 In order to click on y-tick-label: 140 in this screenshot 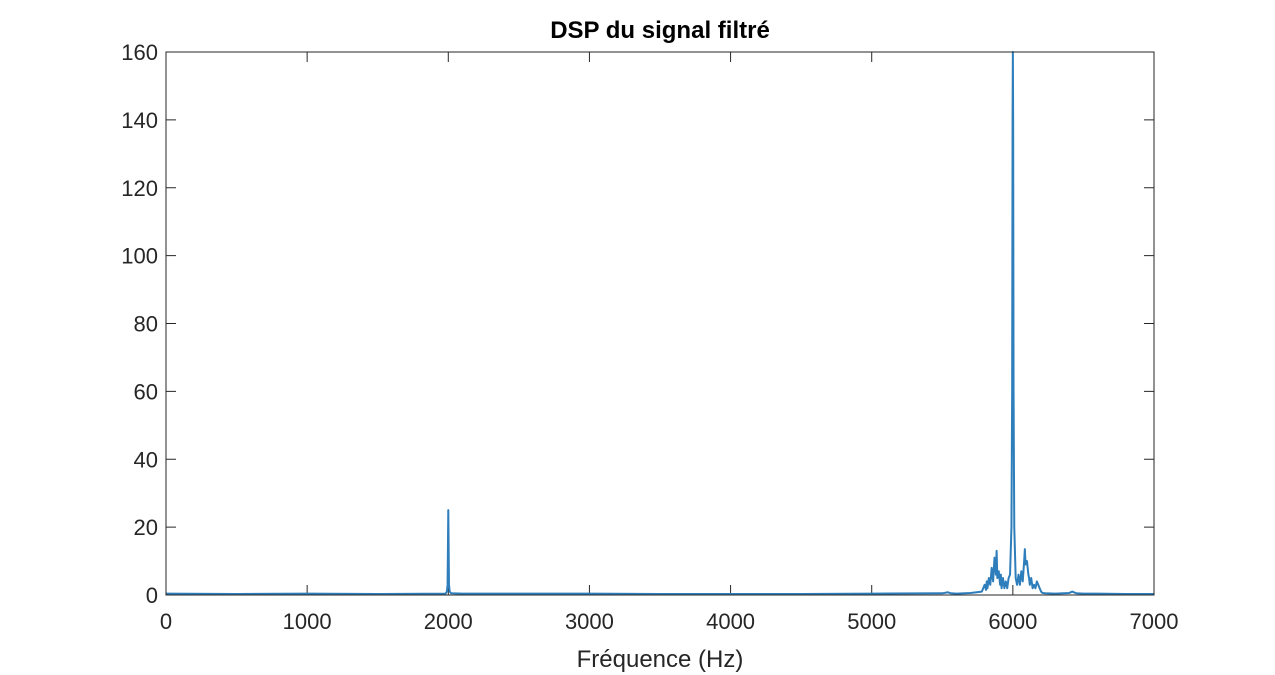, I will do `click(139, 120)`.